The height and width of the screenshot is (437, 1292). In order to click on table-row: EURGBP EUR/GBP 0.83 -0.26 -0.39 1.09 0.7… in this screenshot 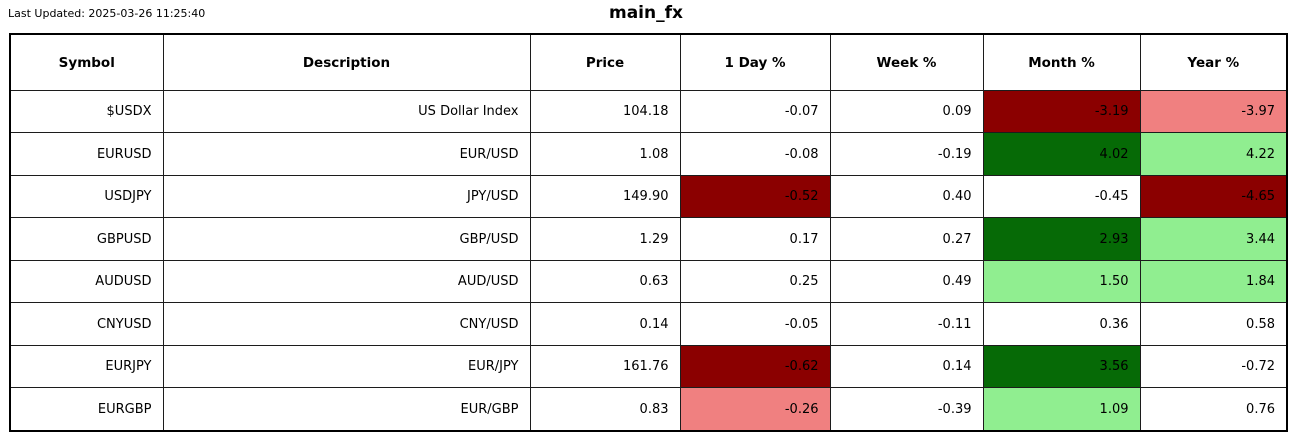, I will do `click(648, 409)`.